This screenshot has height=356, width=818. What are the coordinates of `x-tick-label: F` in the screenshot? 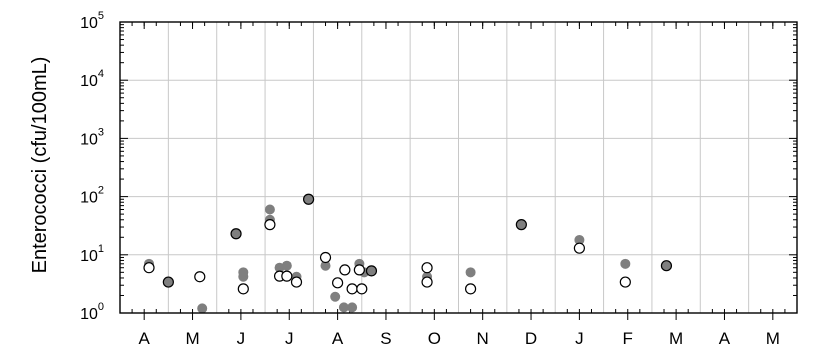 It's located at (628, 338).